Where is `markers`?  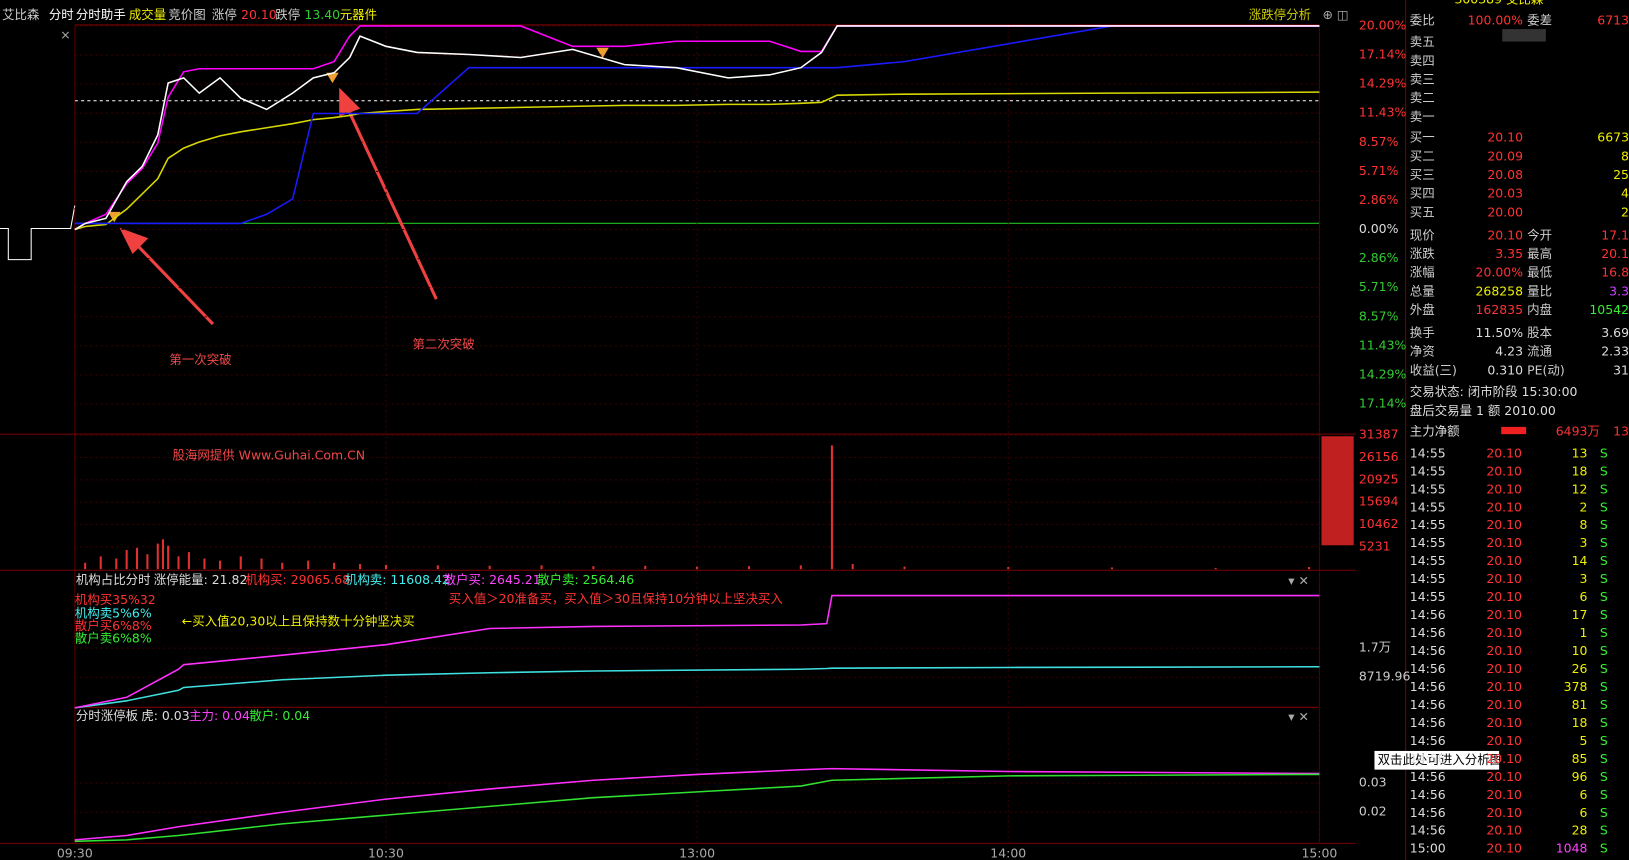 markers is located at coordinates (358, 135).